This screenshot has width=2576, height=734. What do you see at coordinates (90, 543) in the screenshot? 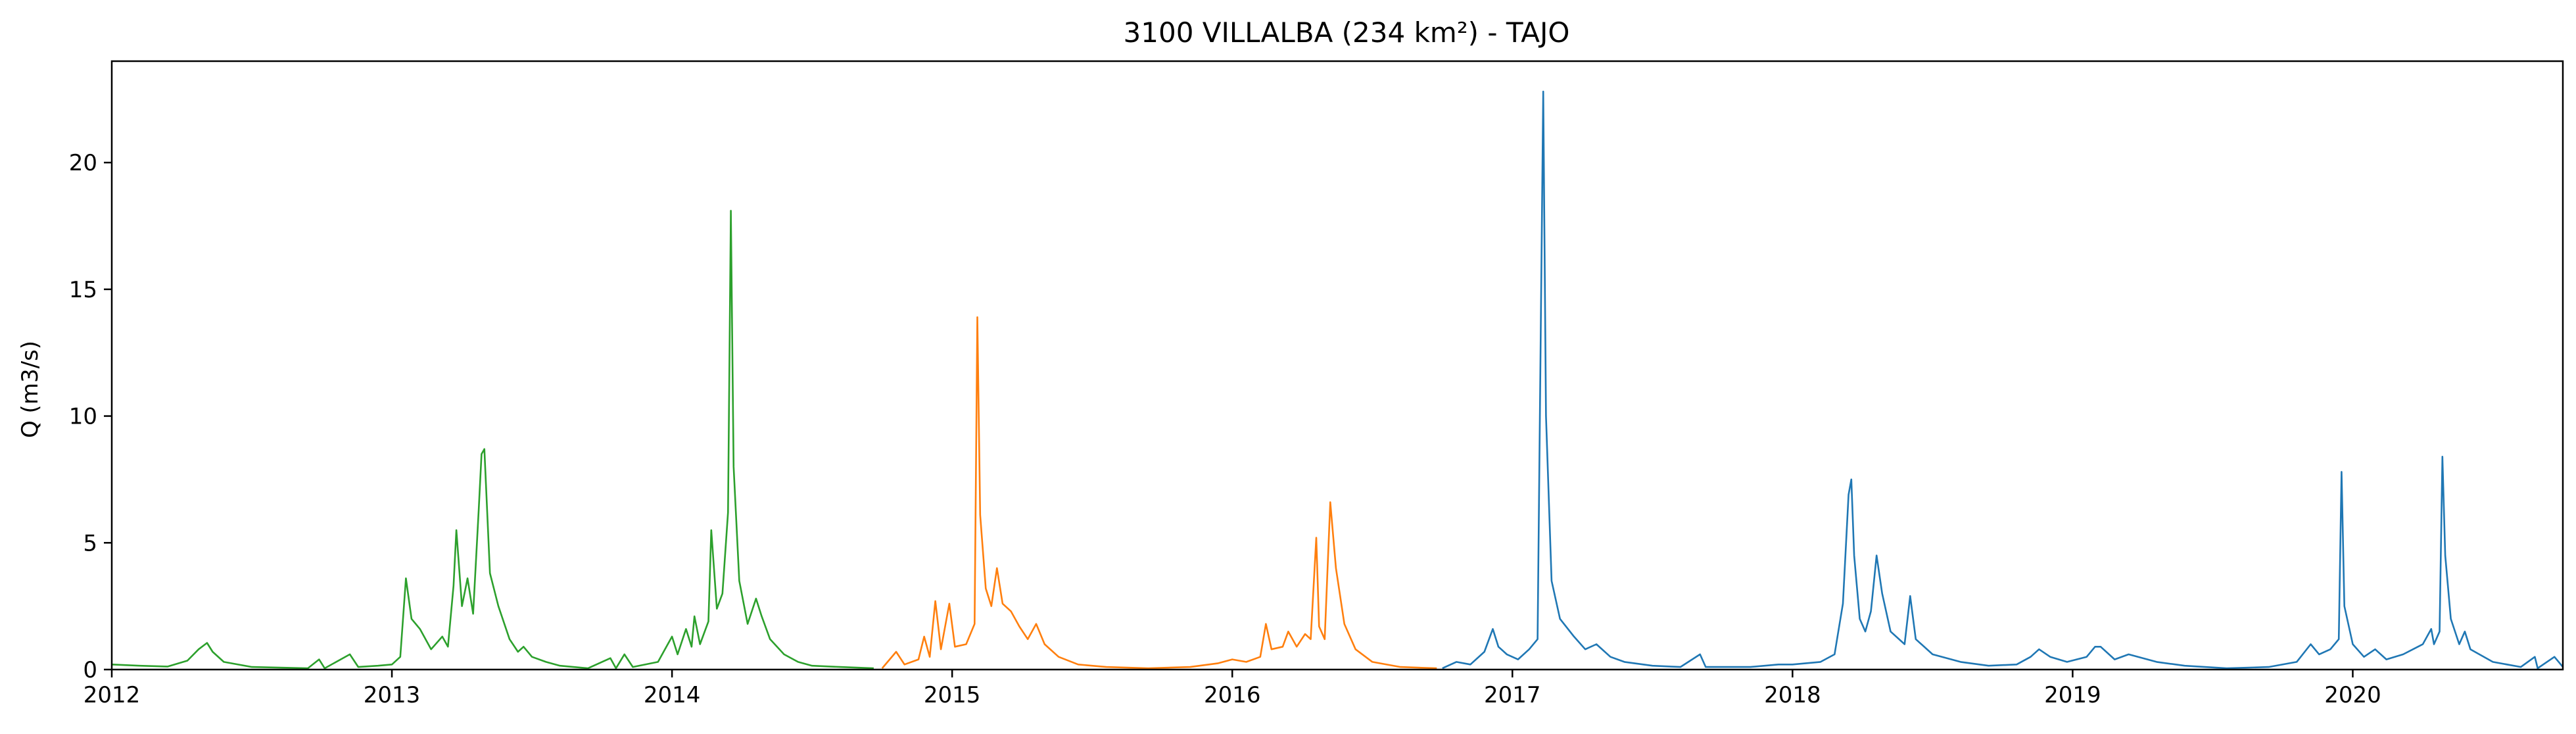
I see `y-tick-label: 5` at bounding box center [90, 543].